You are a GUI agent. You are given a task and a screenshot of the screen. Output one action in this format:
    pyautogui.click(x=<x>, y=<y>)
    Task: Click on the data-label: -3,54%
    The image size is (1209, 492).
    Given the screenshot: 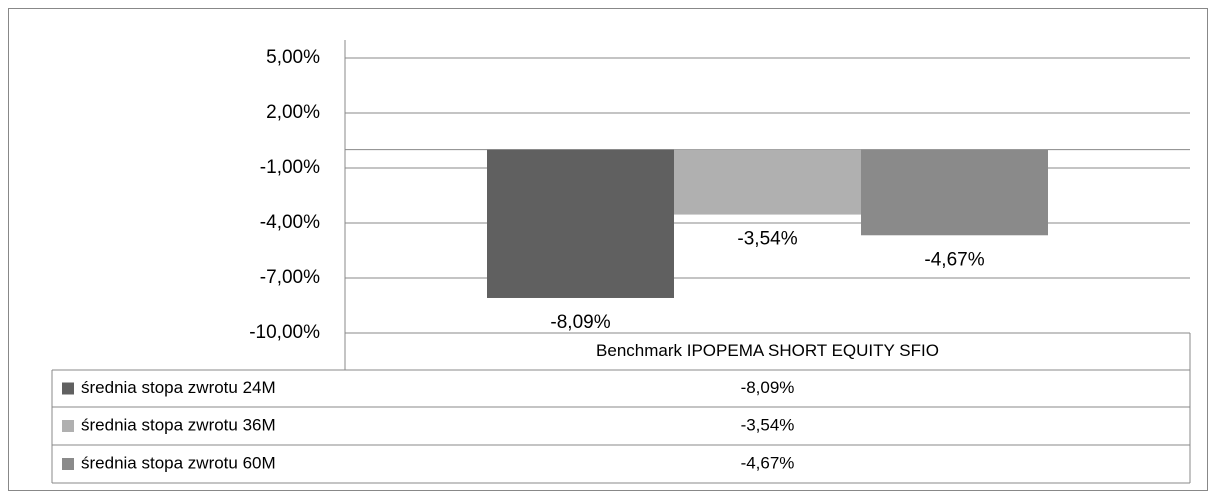 What is the action you would take?
    pyautogui.click(x=767, y=239)
    